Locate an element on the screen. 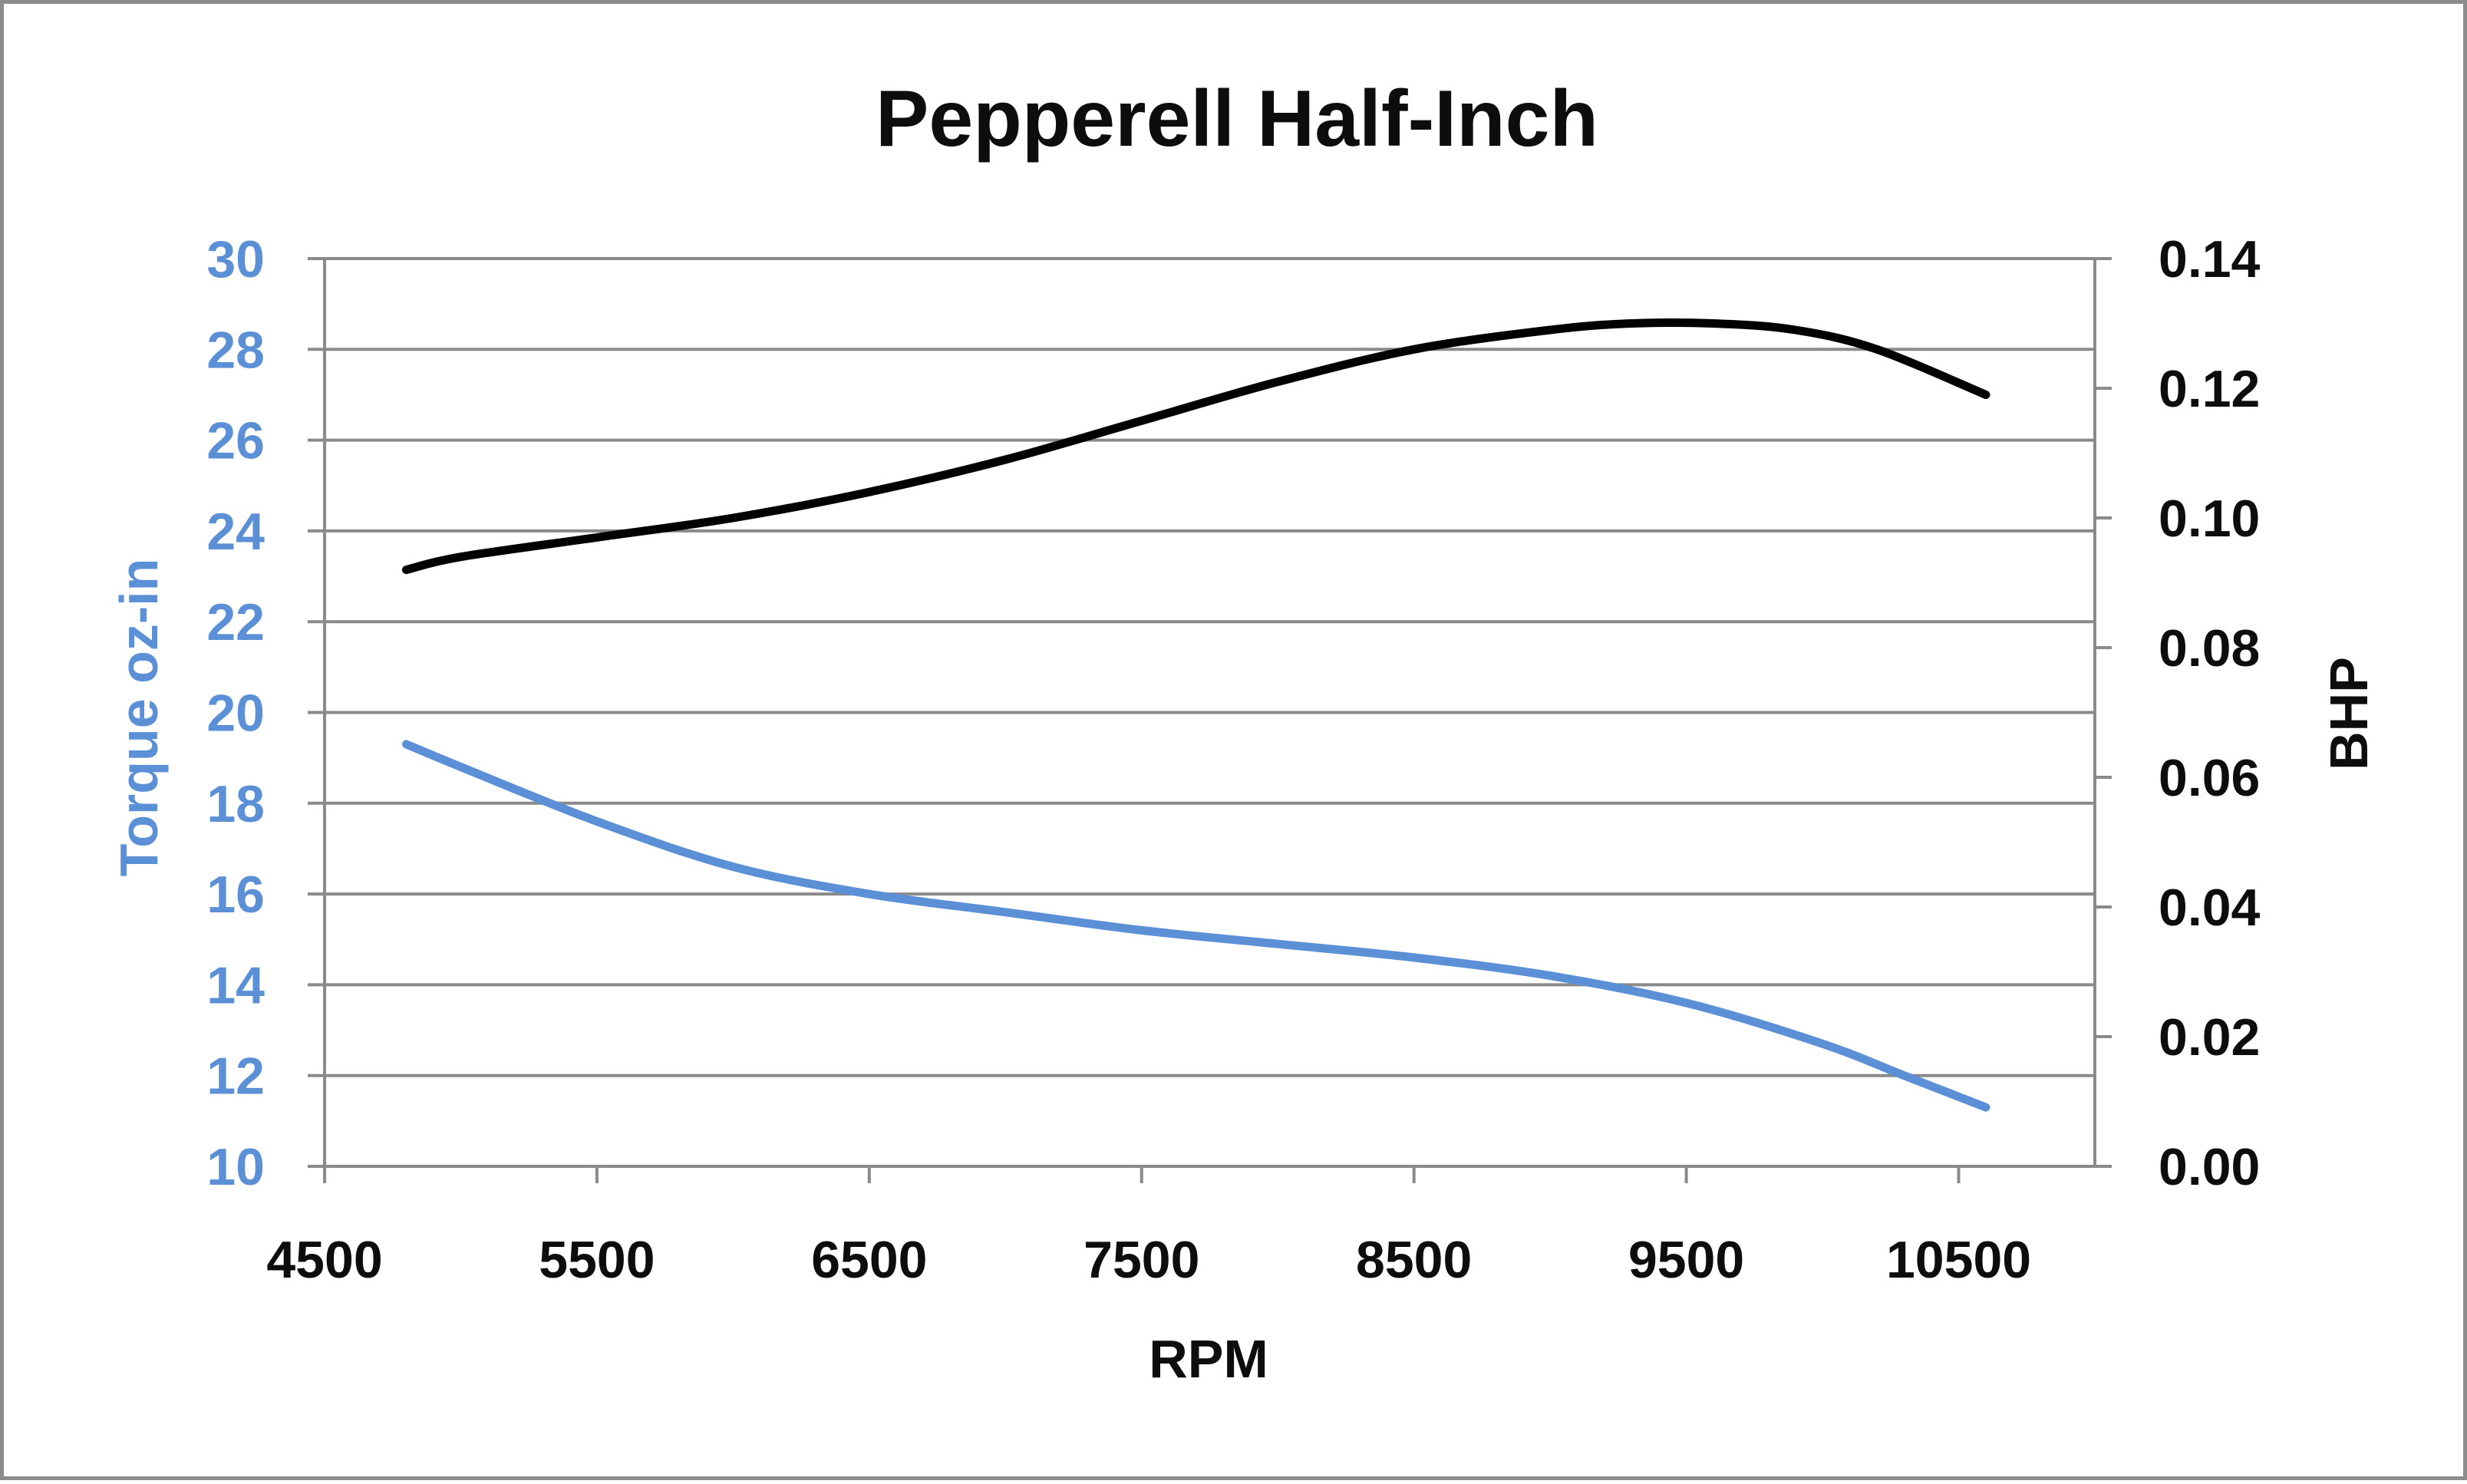 The image size is (2467, 1484). y-tick-label: 18 is located at coordinates (235, 804).